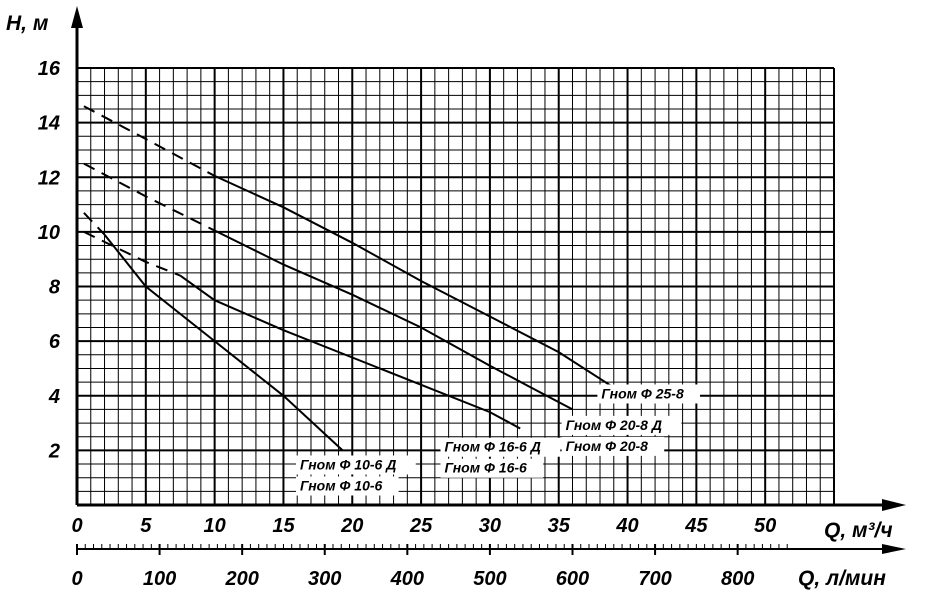  Describe the element at coordinates (492, 447) in the screenshot. I see `curve-label: Гном Ф 16-6 Д` at that location.